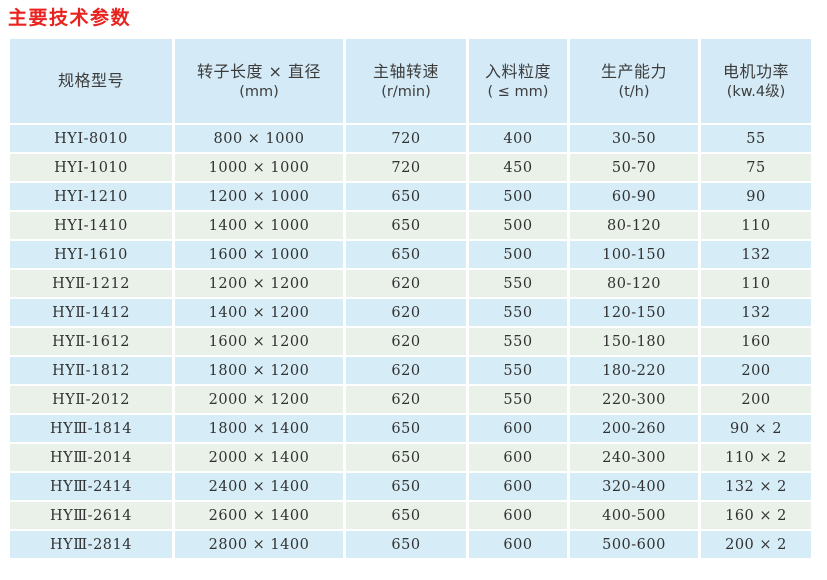  I want to click on cell-capacity: 60-90, so click(634, 196).